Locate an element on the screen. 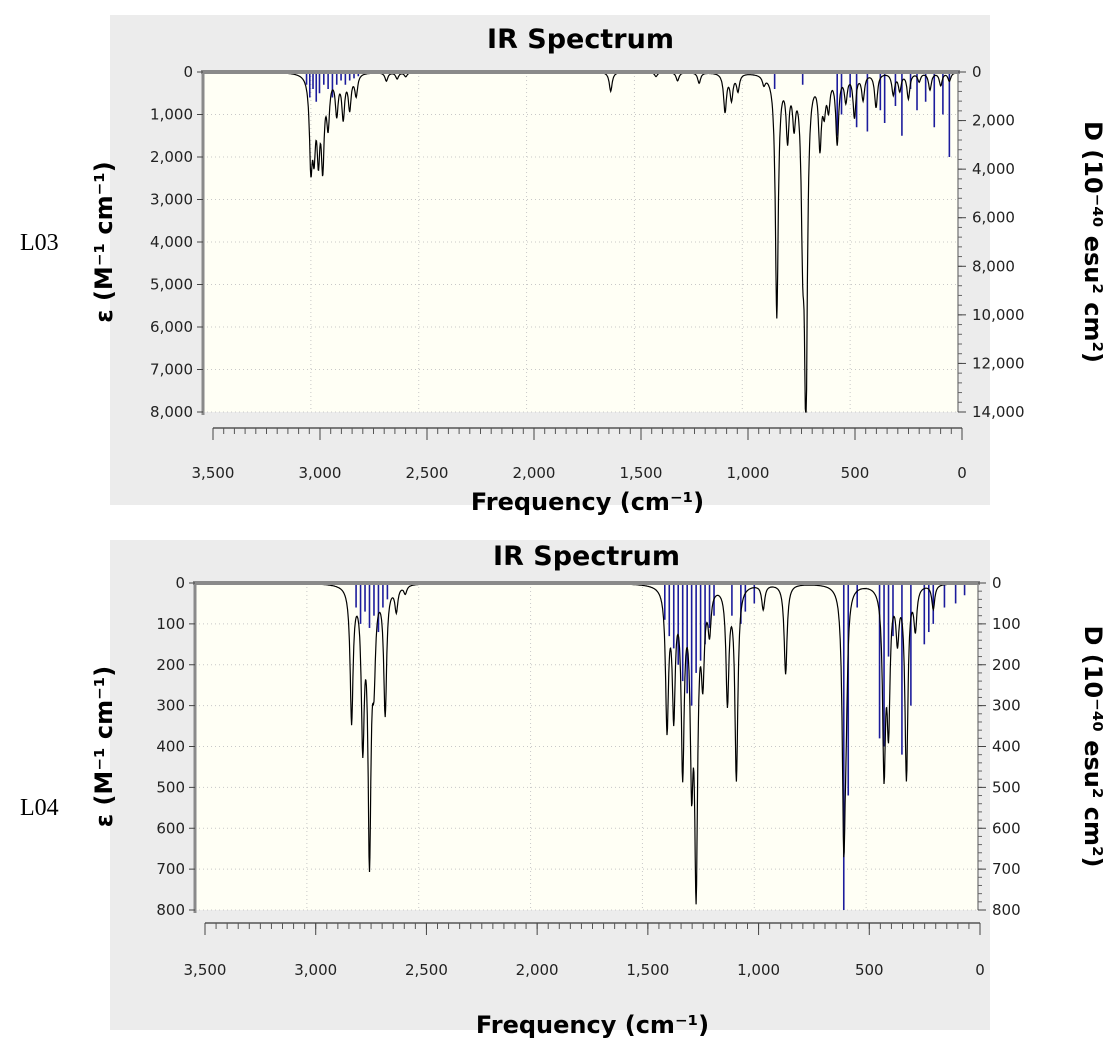  compound-label: L04 is located at coordinates (39, 808).